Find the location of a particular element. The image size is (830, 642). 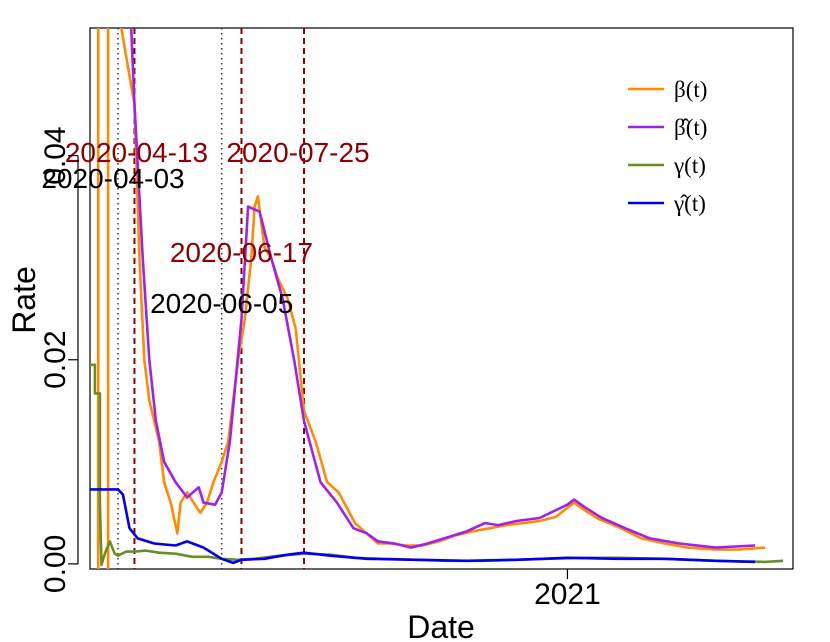

legend-label-4: γ̂(t) is located at coordinates (689, 203).